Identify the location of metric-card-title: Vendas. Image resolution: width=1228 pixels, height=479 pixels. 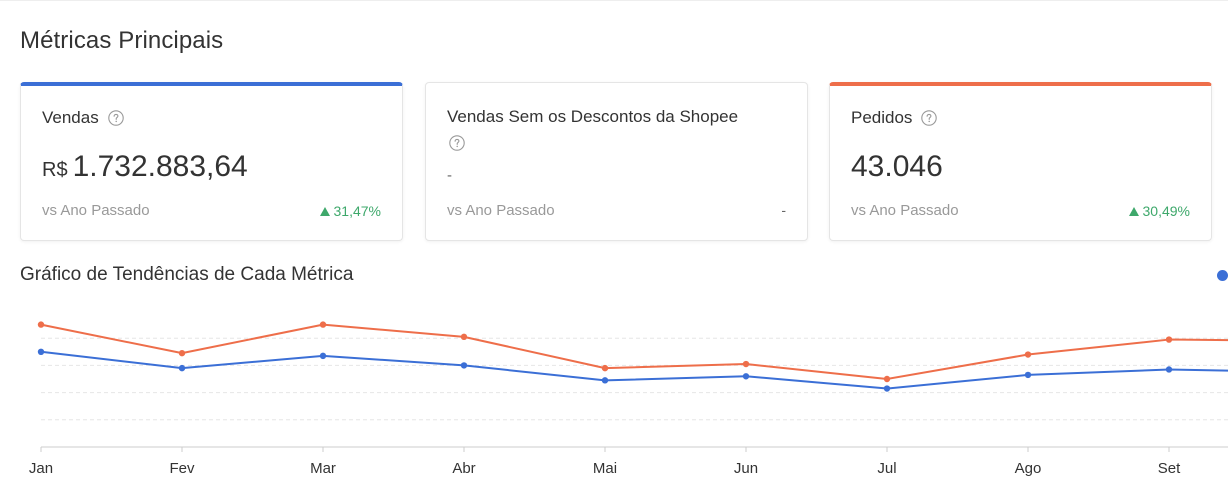
(83, 118).